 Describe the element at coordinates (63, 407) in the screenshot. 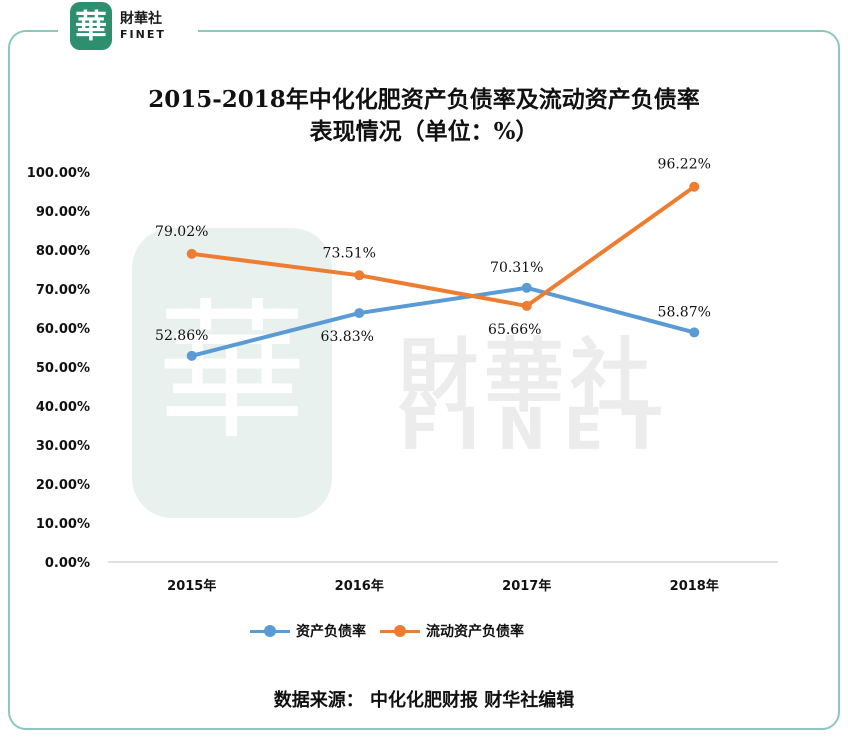

I see `y-tick-label: 40.00%` at that location.